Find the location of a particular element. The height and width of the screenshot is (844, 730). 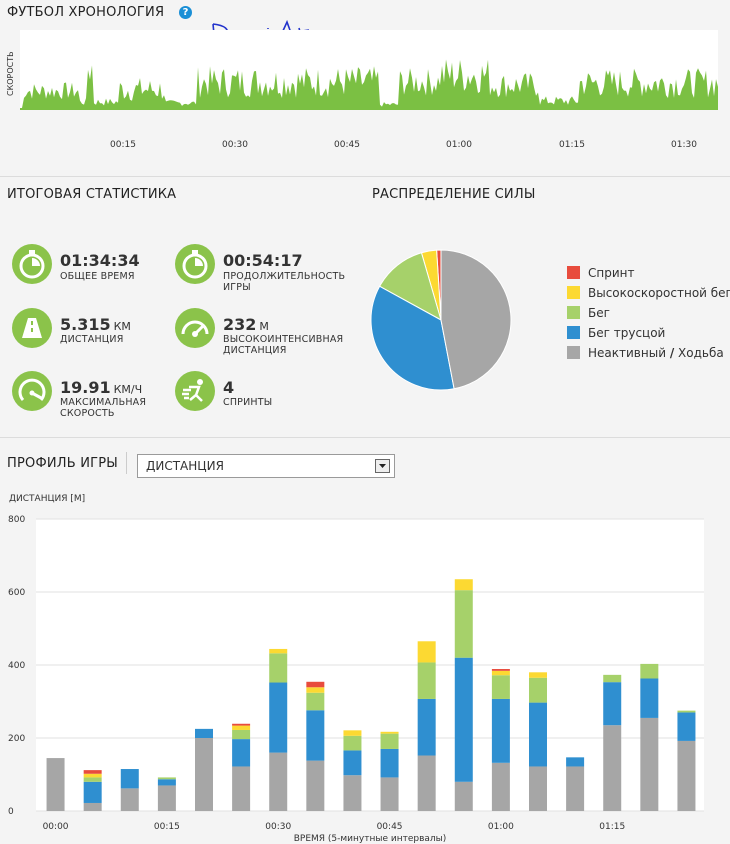

timeline-tick-label: 00:30 is located at coordinates (235, 145).